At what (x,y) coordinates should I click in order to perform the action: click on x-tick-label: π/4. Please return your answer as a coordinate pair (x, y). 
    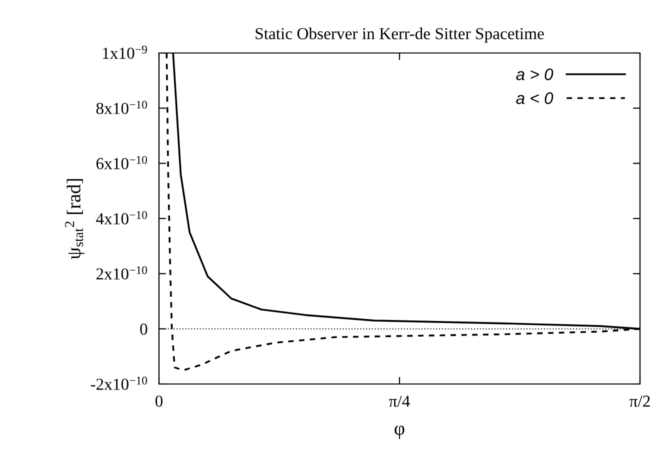
    Looking at the image, I should click on (399, 401).